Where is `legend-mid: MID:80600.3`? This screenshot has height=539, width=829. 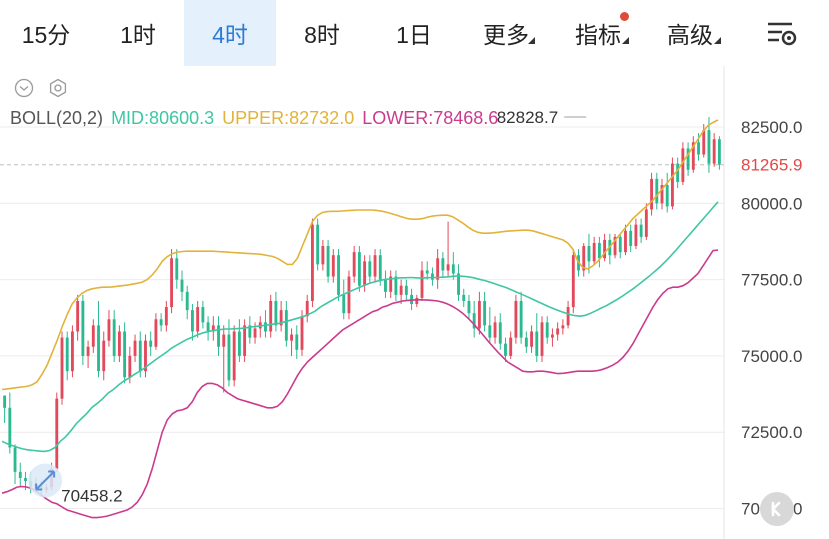
legend-mid: MID:80600.3 is located at coordinates (163, 118).